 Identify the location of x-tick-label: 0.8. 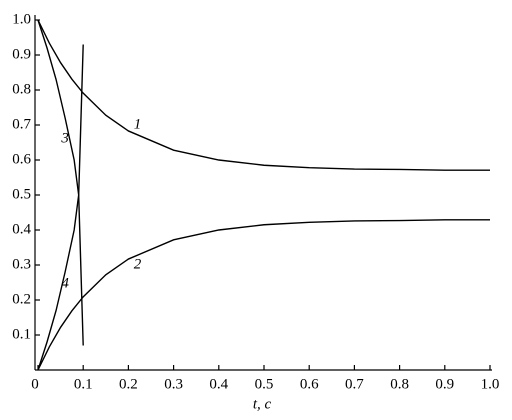
(399, 384).